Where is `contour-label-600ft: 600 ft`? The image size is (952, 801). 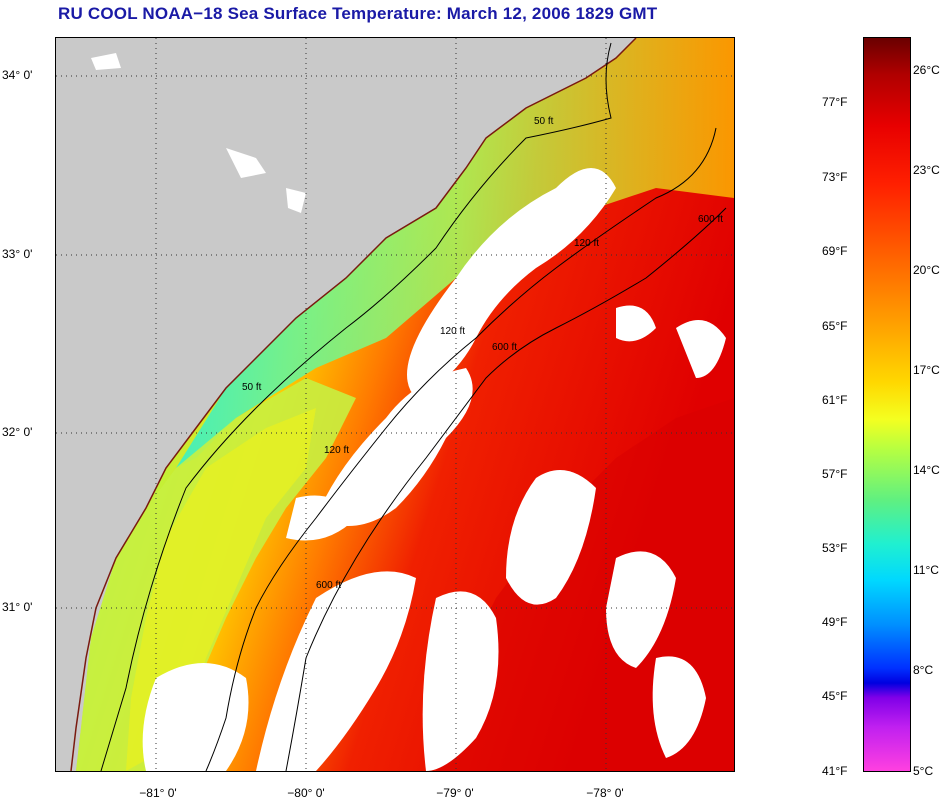
contour-label-600ft: 600 ft is located at coordinates (710, 219).